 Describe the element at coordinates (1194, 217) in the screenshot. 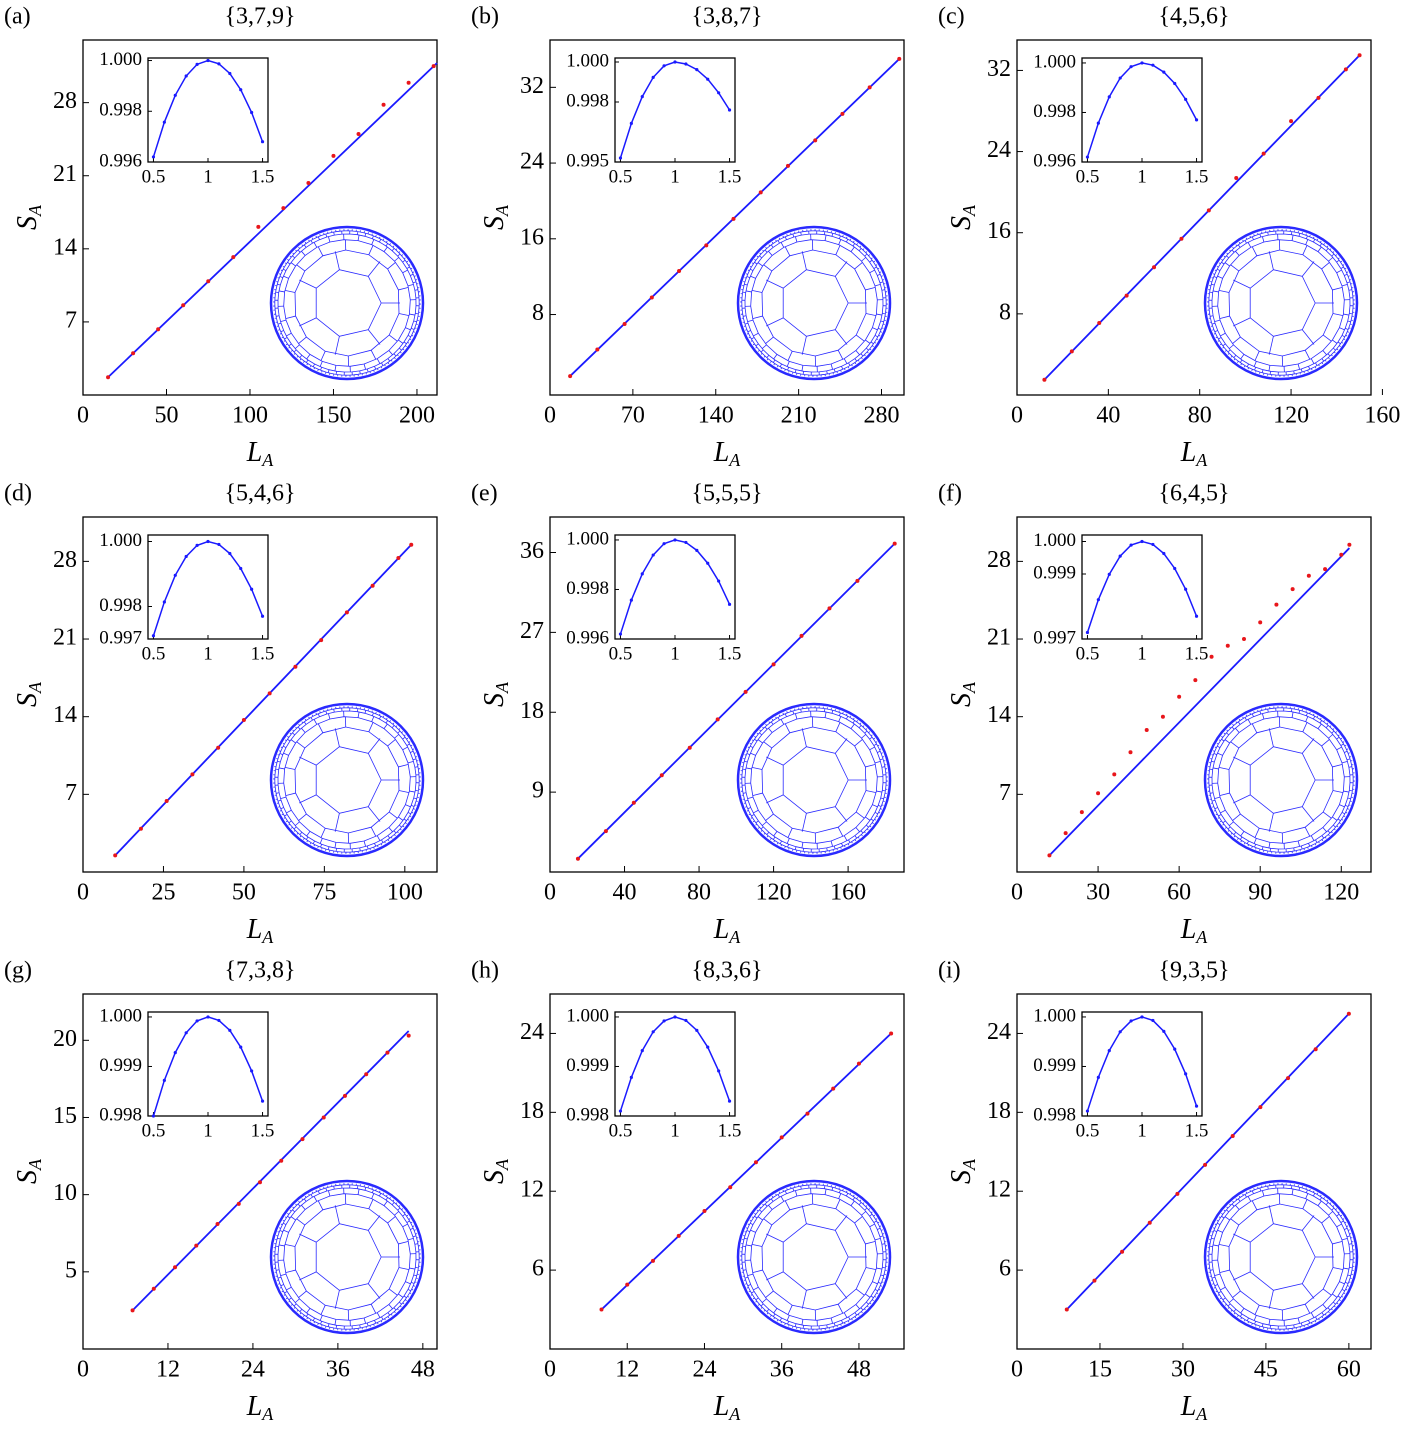

I see `plot-frame` at that location.